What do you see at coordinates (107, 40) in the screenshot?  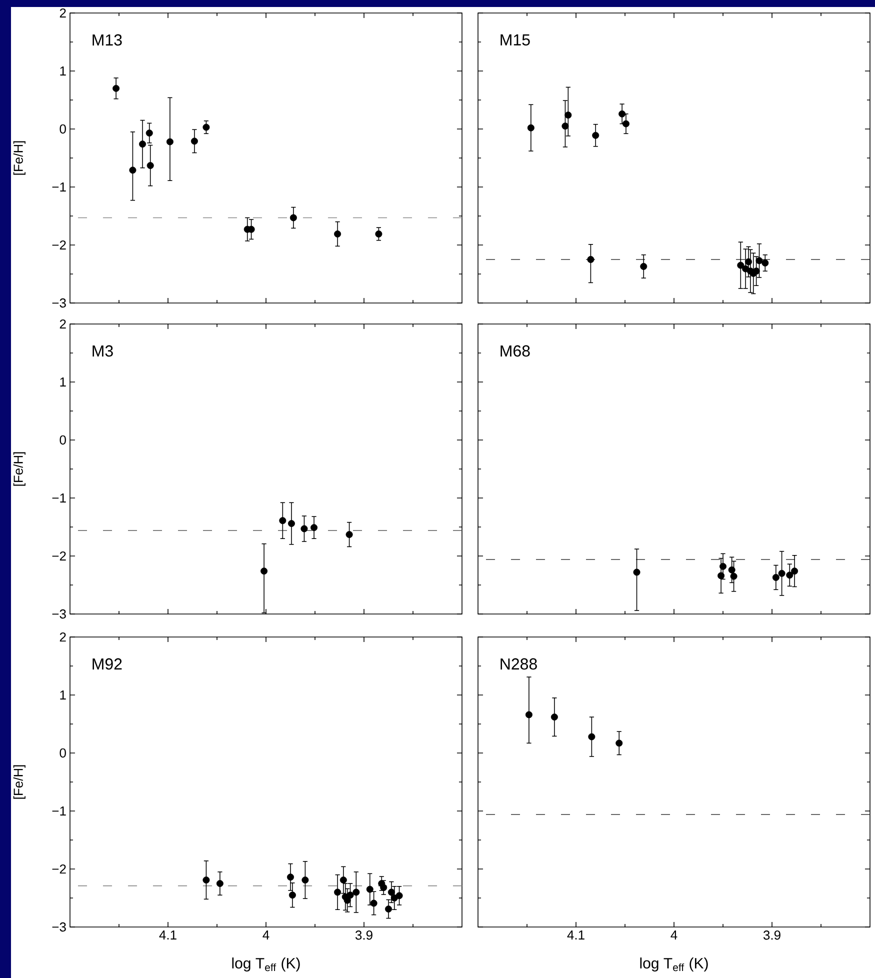 I see `text: M13` at bounding box center [107, 40].